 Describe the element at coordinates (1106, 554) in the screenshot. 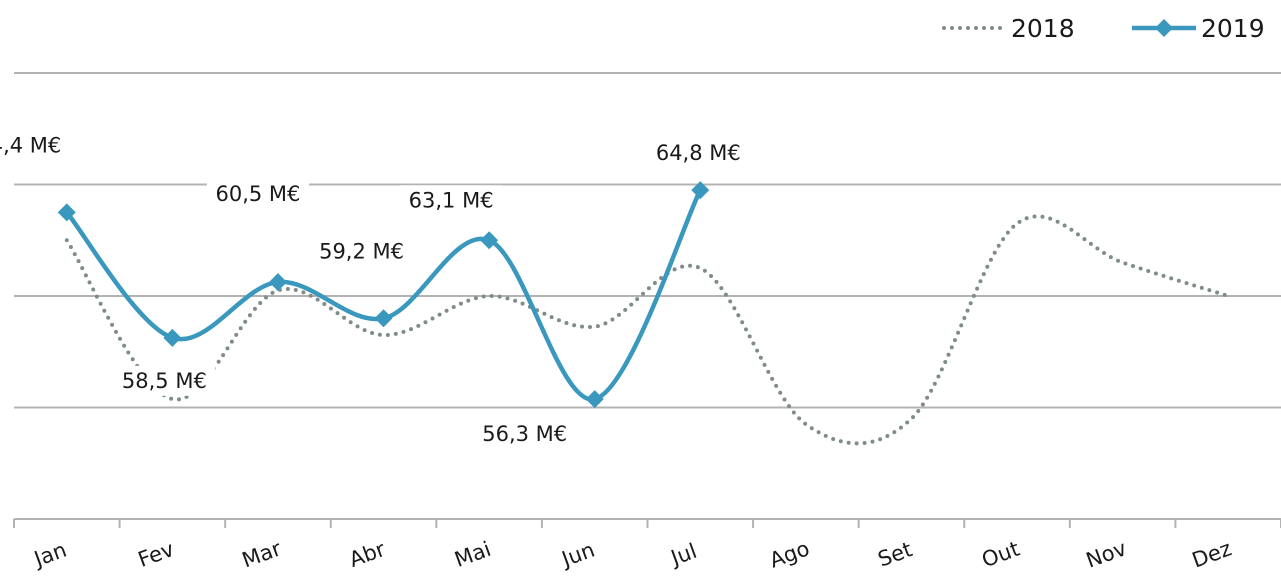

I see `x-tick-label: Nov` at that location.